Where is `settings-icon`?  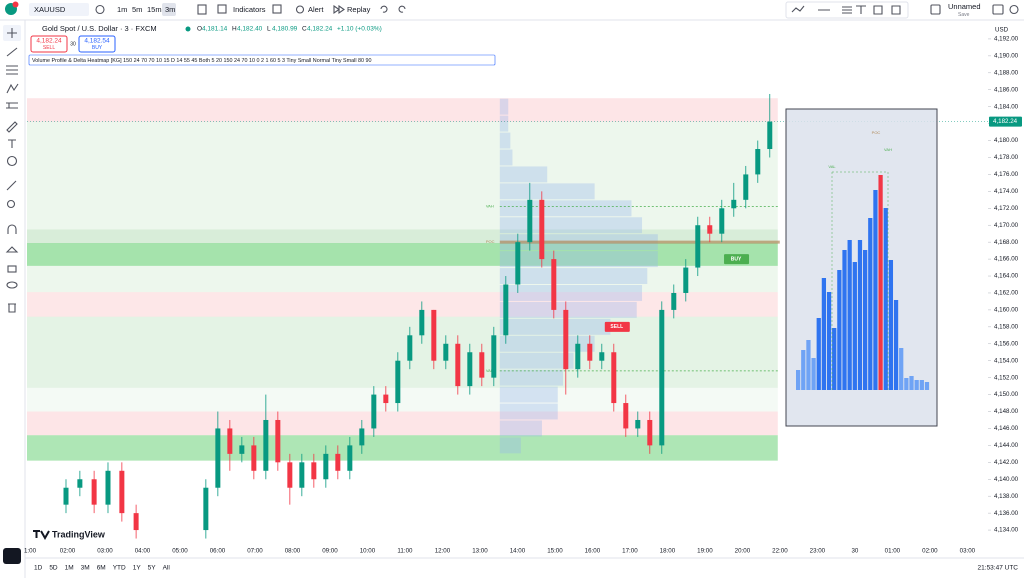
settings-icon is located at coordinates (1014, 9).